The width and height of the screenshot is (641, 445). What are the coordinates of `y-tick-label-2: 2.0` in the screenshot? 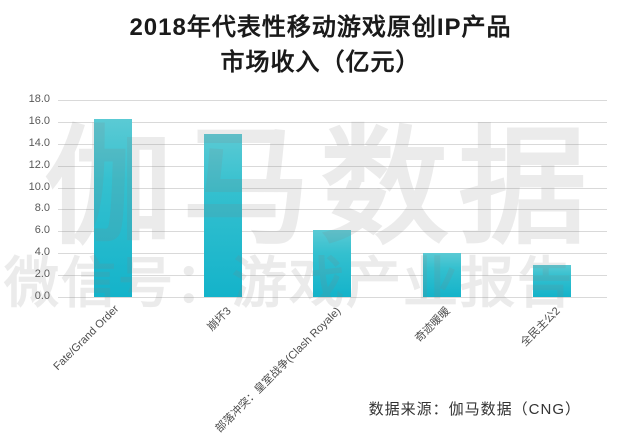 It's located at (42, 274).